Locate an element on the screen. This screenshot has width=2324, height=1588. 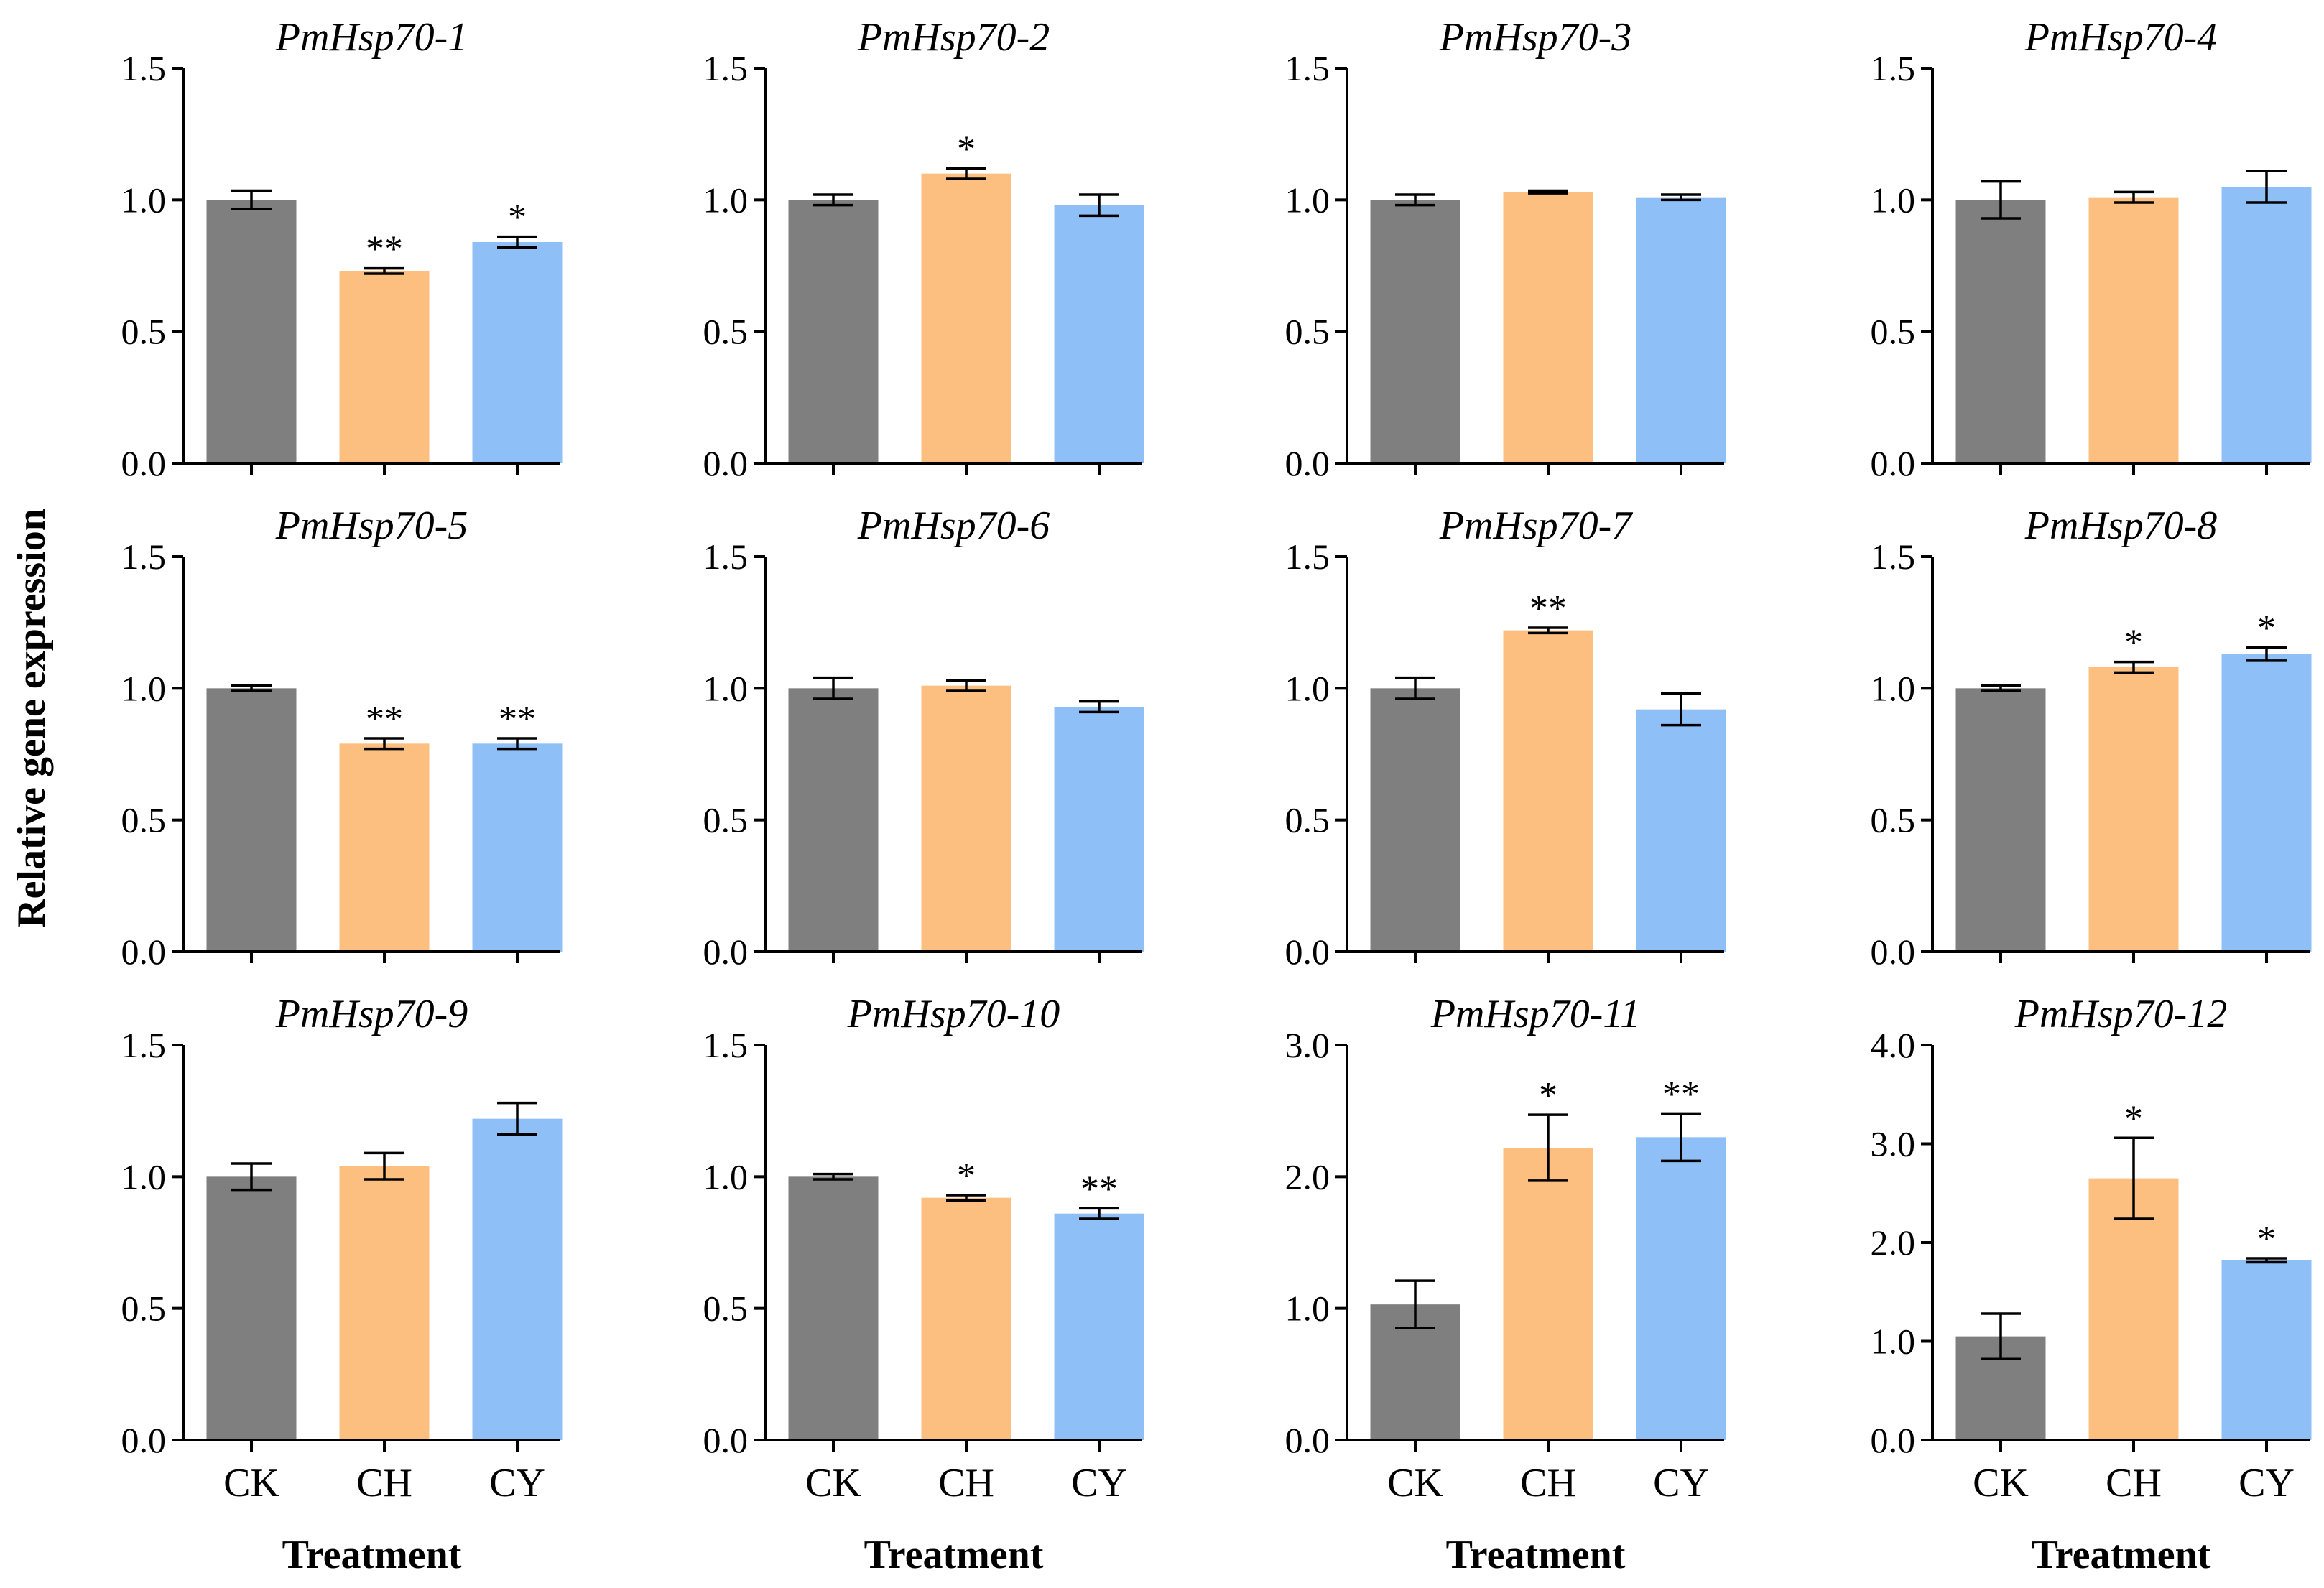
y-tick-label: 2.0 is located at coordinates (1307, 1176).